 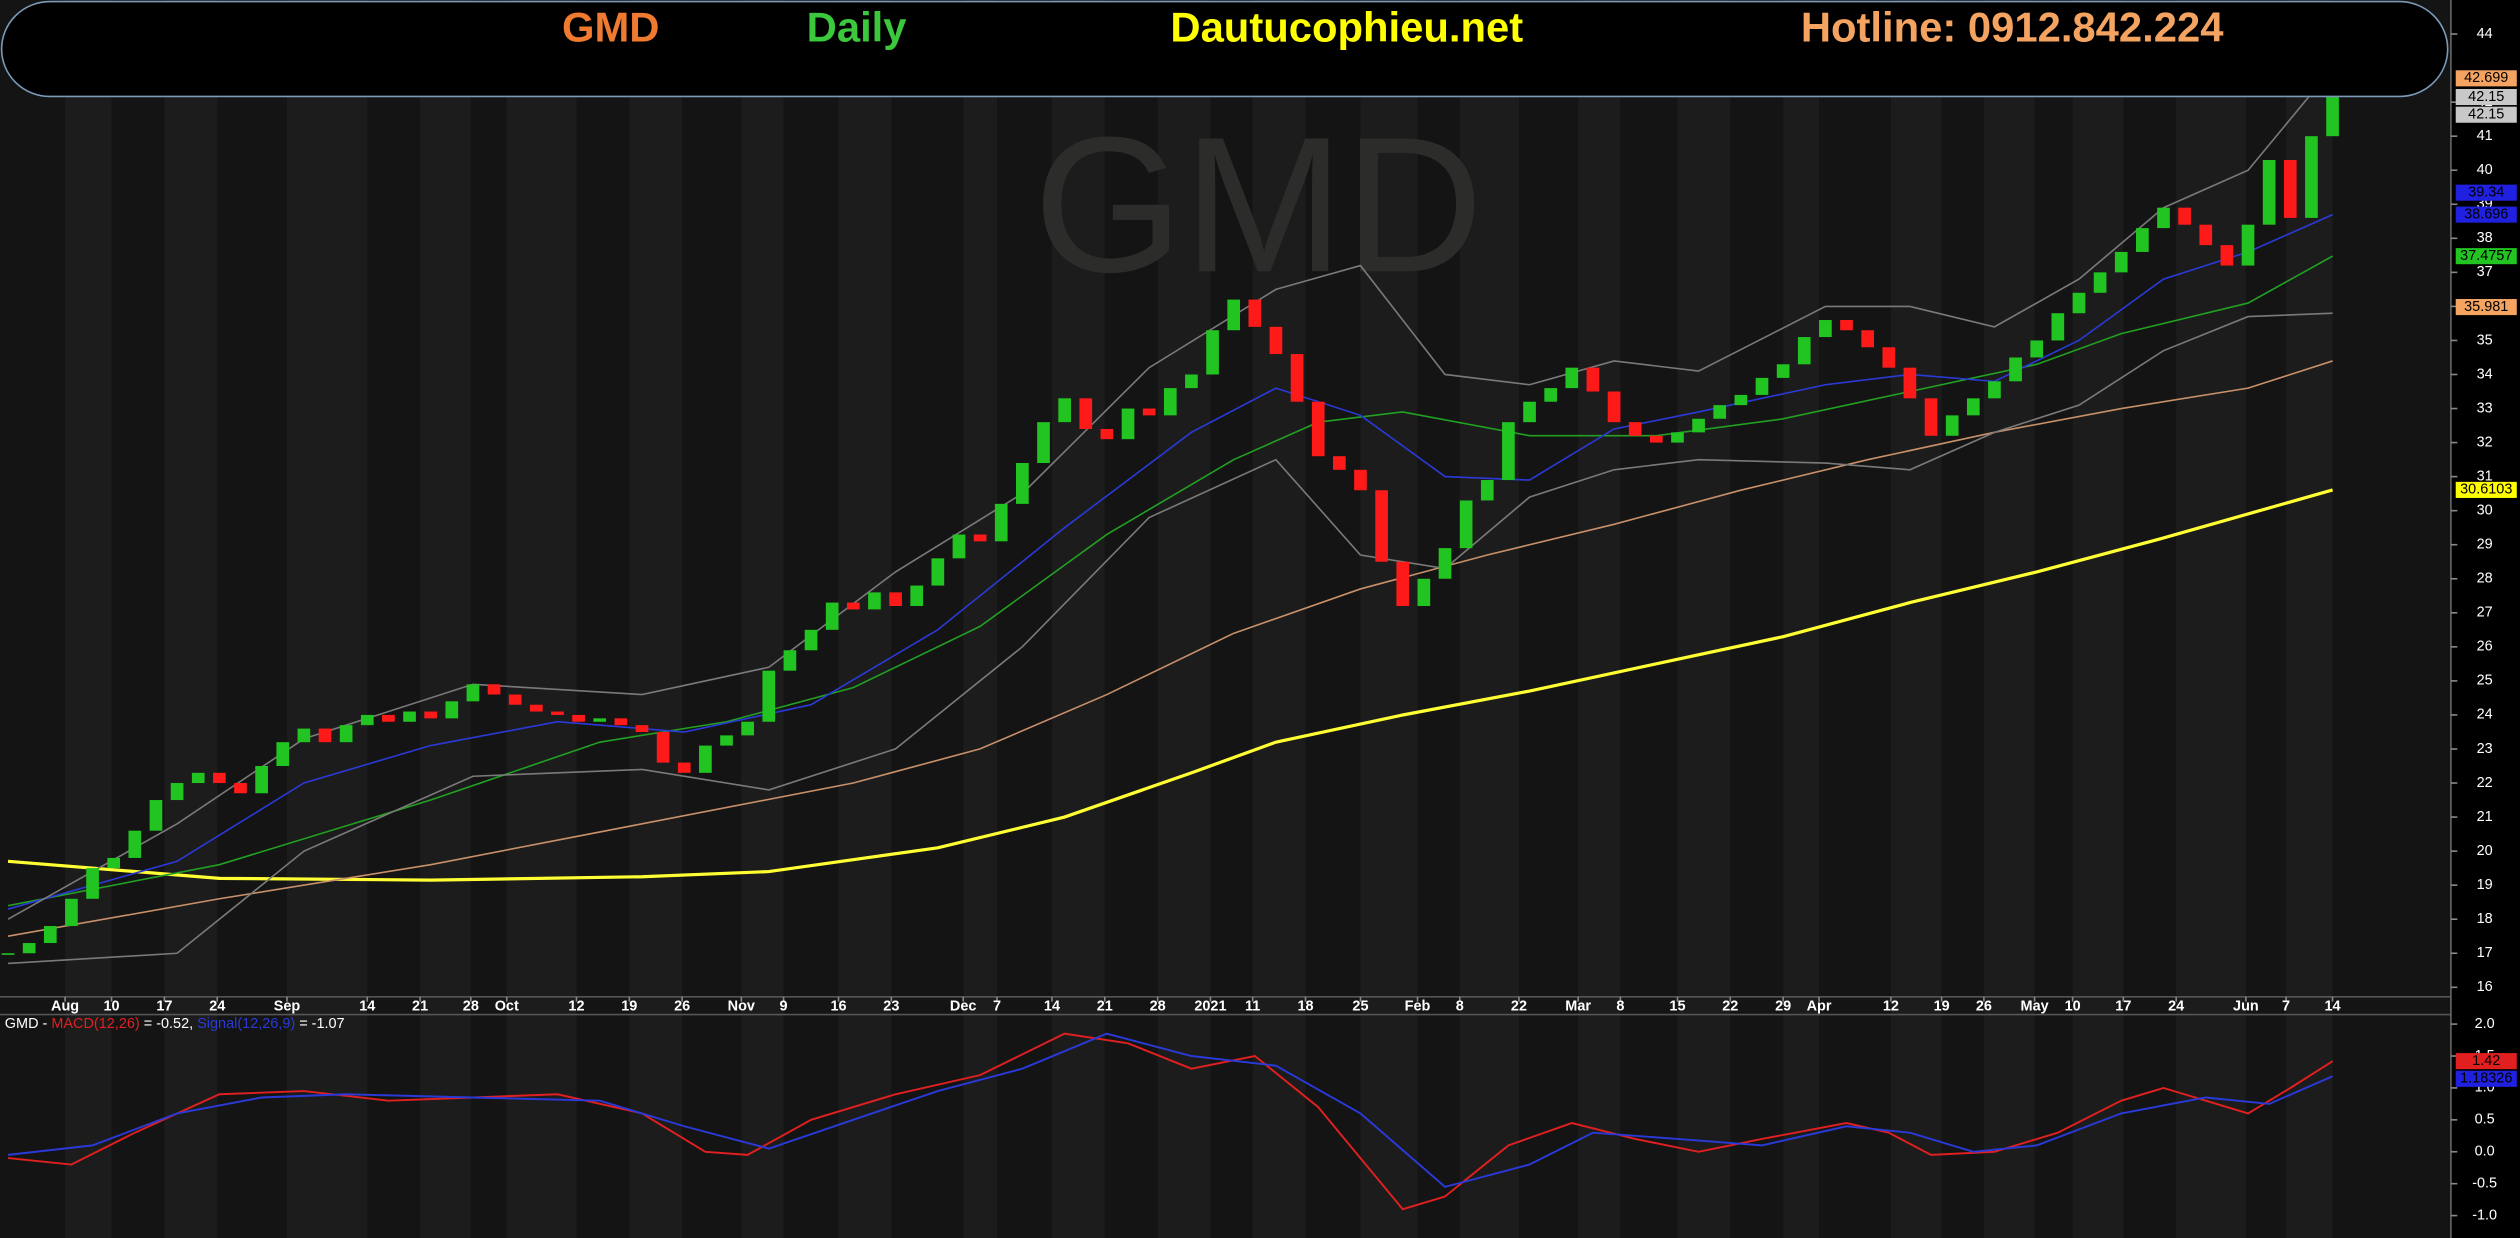 I want to click on header-banner, so click(x=1224, y=49).